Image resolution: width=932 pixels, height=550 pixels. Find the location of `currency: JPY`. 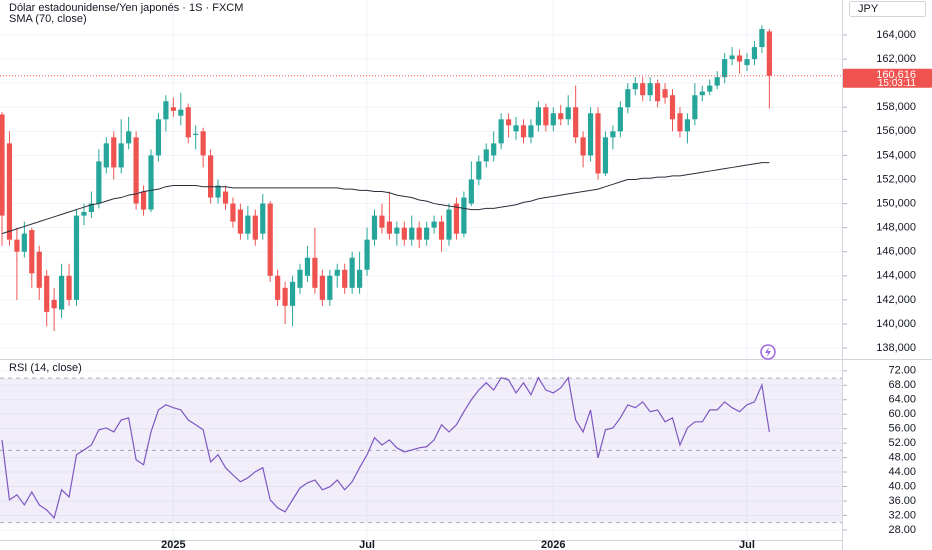

currency: JPY is located at coordinates (868, 9).